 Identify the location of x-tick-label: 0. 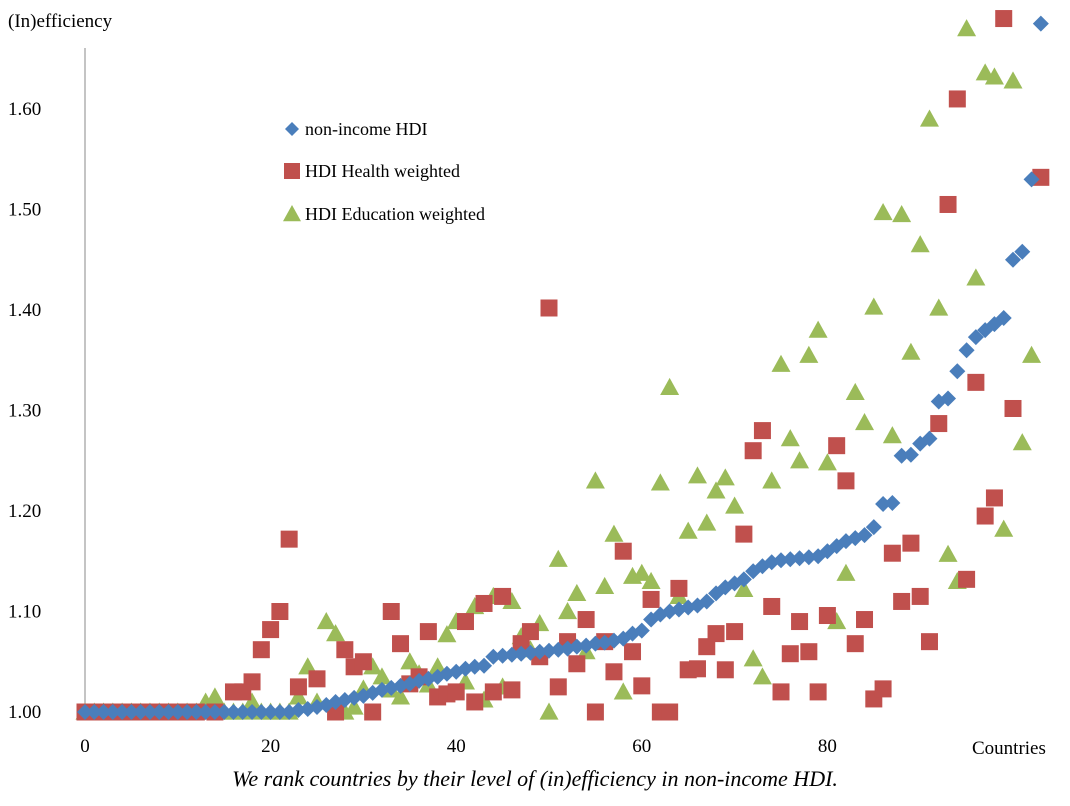
(85, 746).